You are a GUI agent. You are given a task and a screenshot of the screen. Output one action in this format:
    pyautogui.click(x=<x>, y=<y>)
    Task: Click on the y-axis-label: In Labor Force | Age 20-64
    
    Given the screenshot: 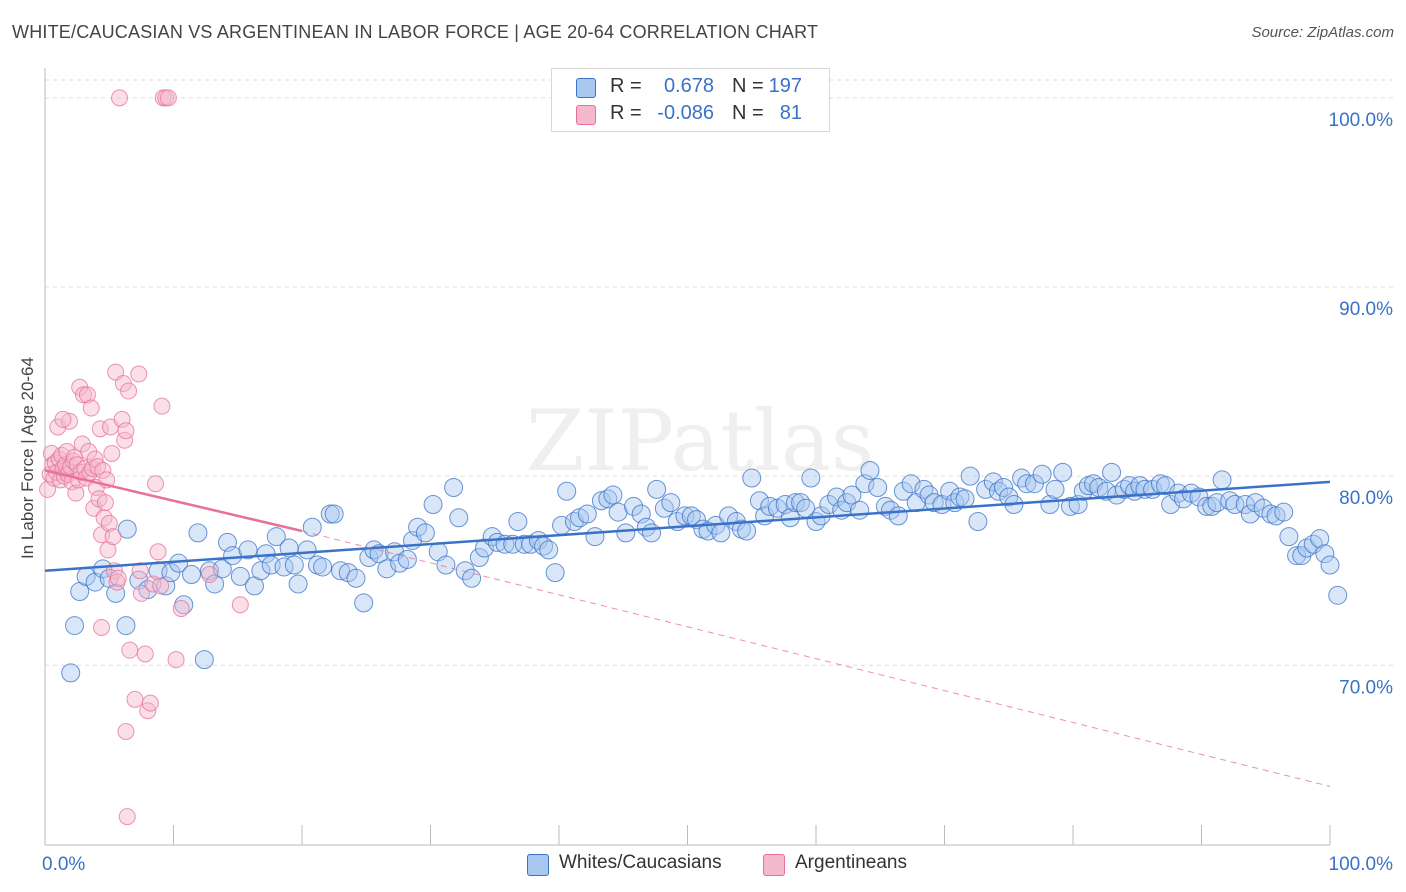 What is the action you would take?
    pyautogui.click(x=27, y=458)
    